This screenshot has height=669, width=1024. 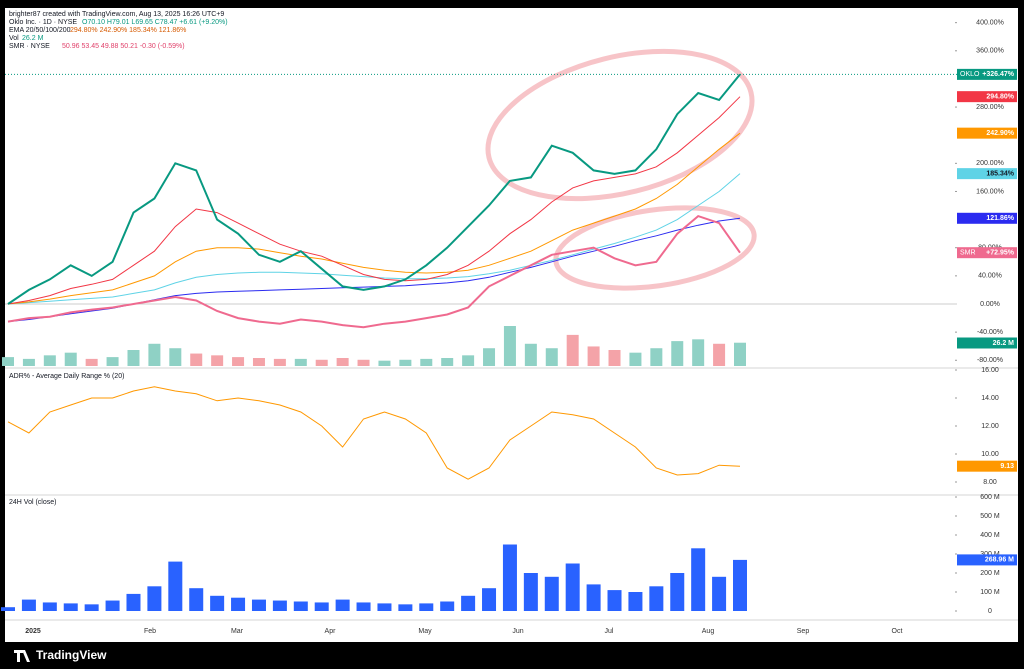 I want to click on y-tick-label: 40.00%, so click(x=990, y=276).